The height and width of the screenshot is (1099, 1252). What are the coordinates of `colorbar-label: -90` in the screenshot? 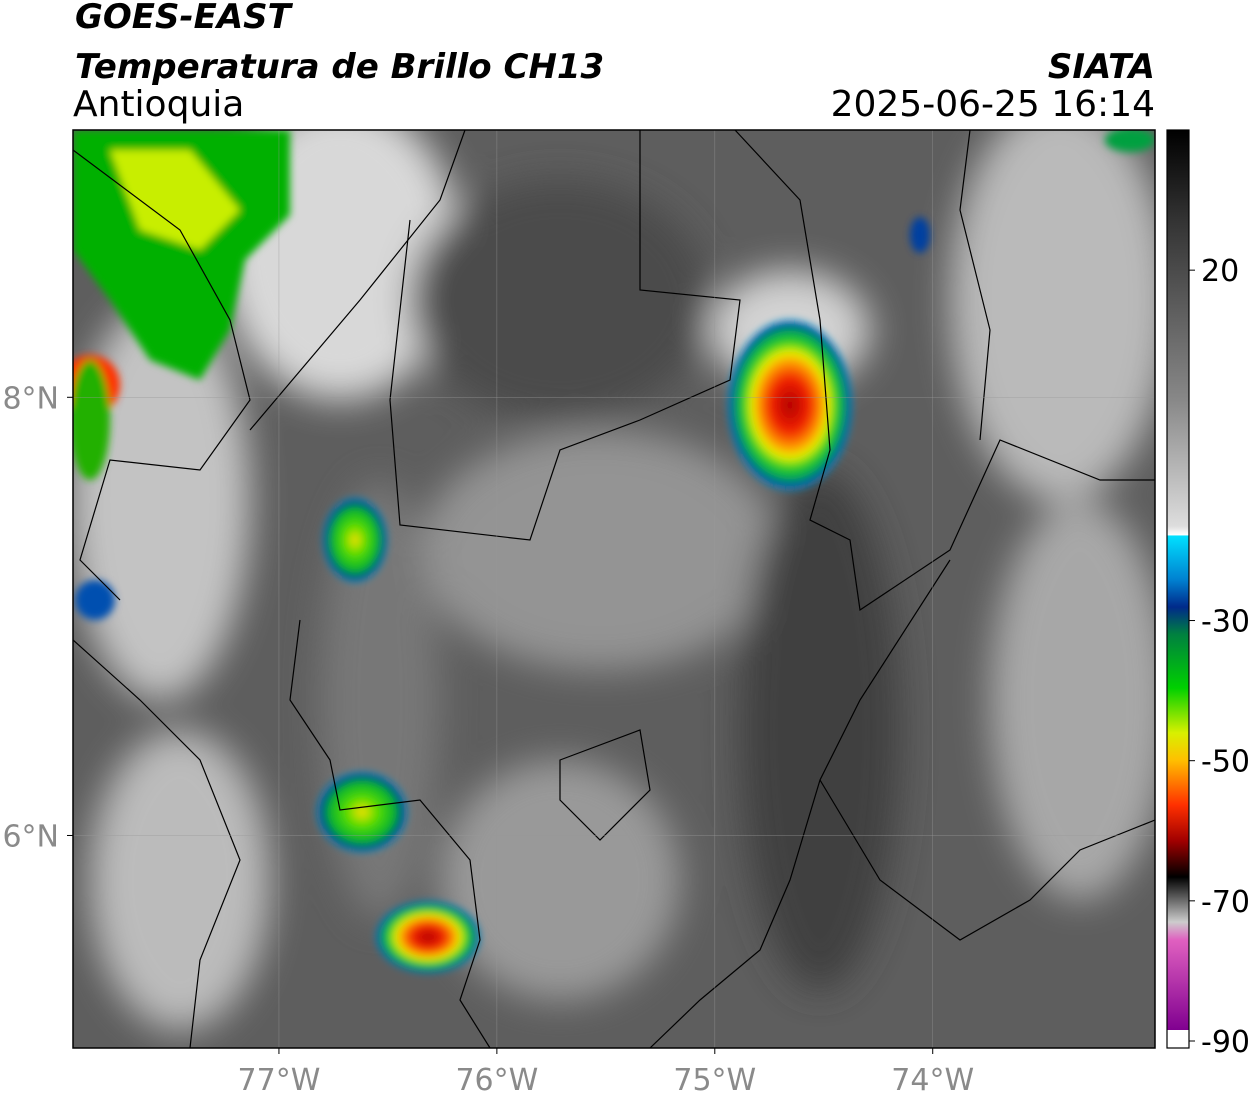 It's located at (1225, 1042).